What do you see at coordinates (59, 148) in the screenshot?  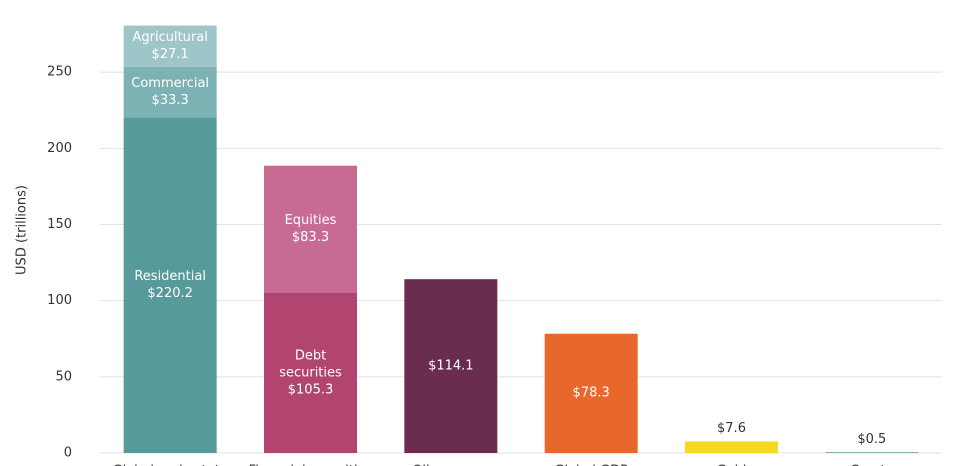 I see `y-tick-label: 200` at bounding box center [59, 148].